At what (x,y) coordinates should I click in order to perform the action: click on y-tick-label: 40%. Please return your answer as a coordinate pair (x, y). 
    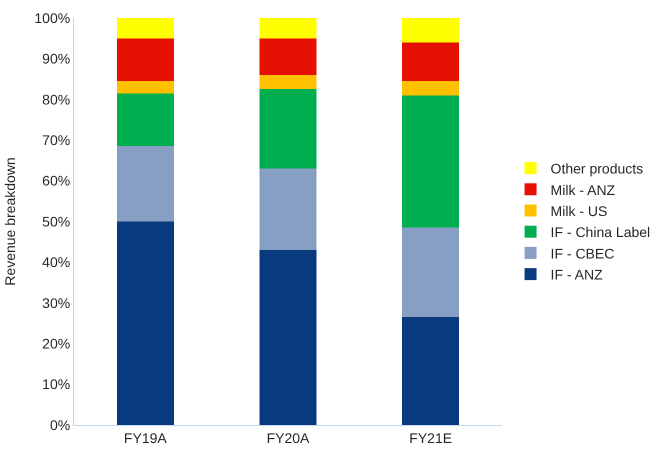
    Looking at the image, I should click on (56, 262).